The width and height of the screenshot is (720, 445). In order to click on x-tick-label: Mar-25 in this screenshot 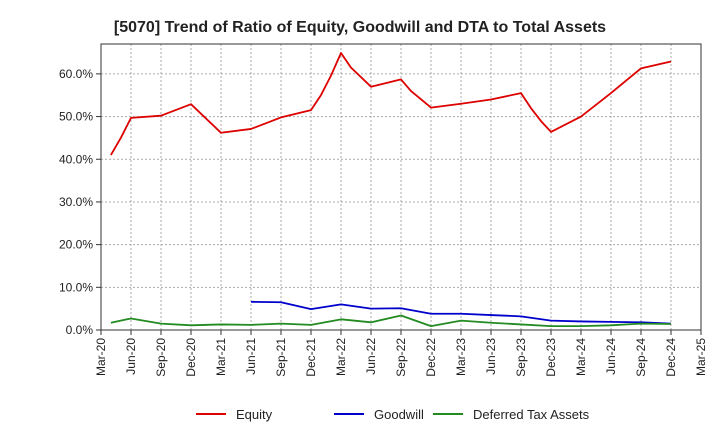, I will do `click(701, 357)`.